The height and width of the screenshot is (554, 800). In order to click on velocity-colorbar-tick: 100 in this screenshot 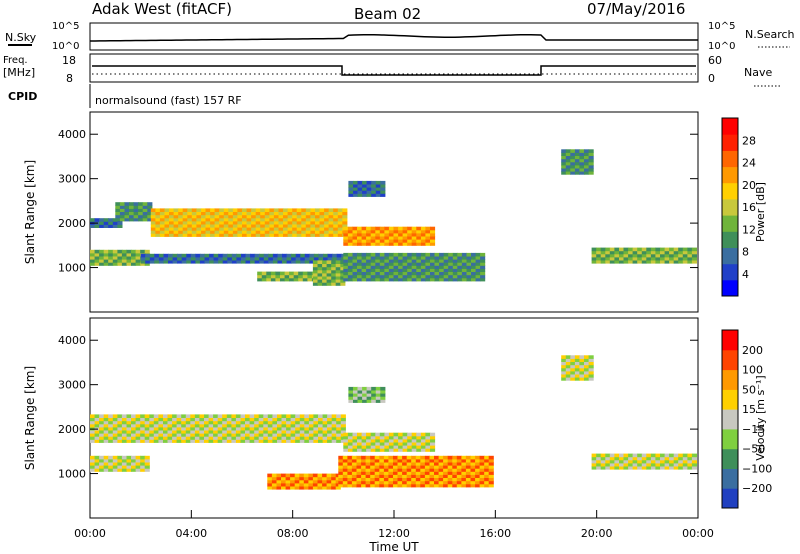, I will do `click(752, 370)`.